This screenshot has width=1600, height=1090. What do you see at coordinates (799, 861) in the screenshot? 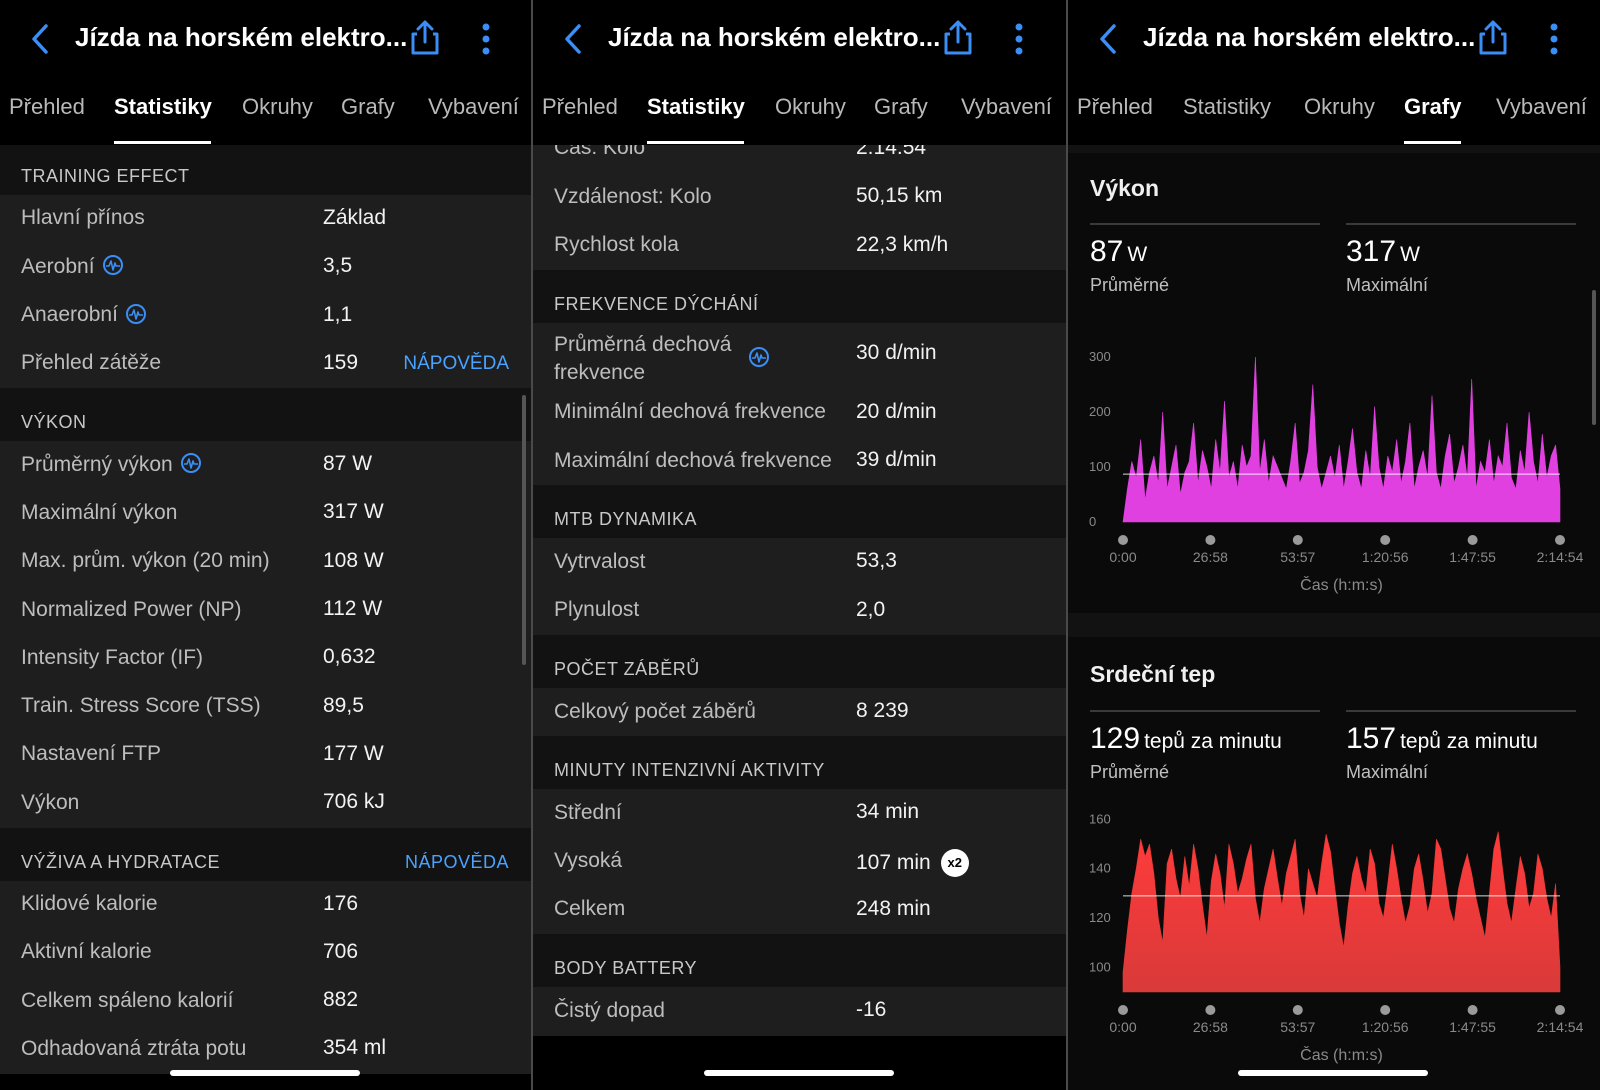
I see `stat-row: Vysoká 107 min x2` at bounding box center [799, 861].